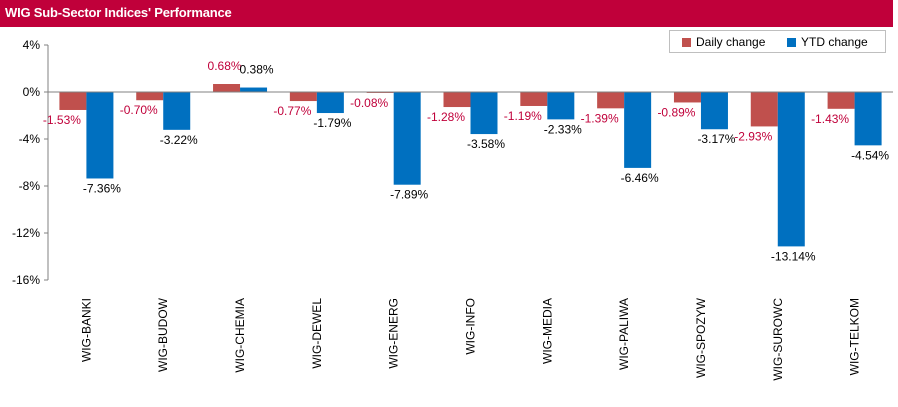 The width and height of the screenshot is (898, 407). What do you see at coordinates (30, 139) in the screenshot?
I see `y-tick-label: -4%` at bounding box center [30, 139].